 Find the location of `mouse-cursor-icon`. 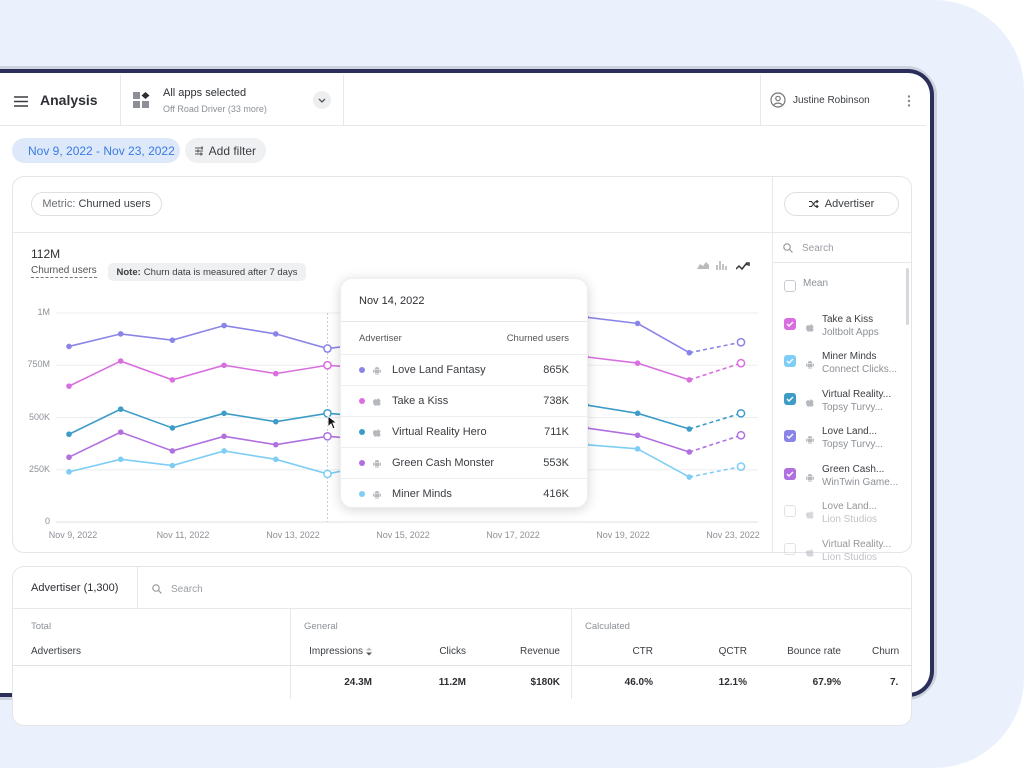

mouse-cursor-icon is located at coordinates (333, 424).